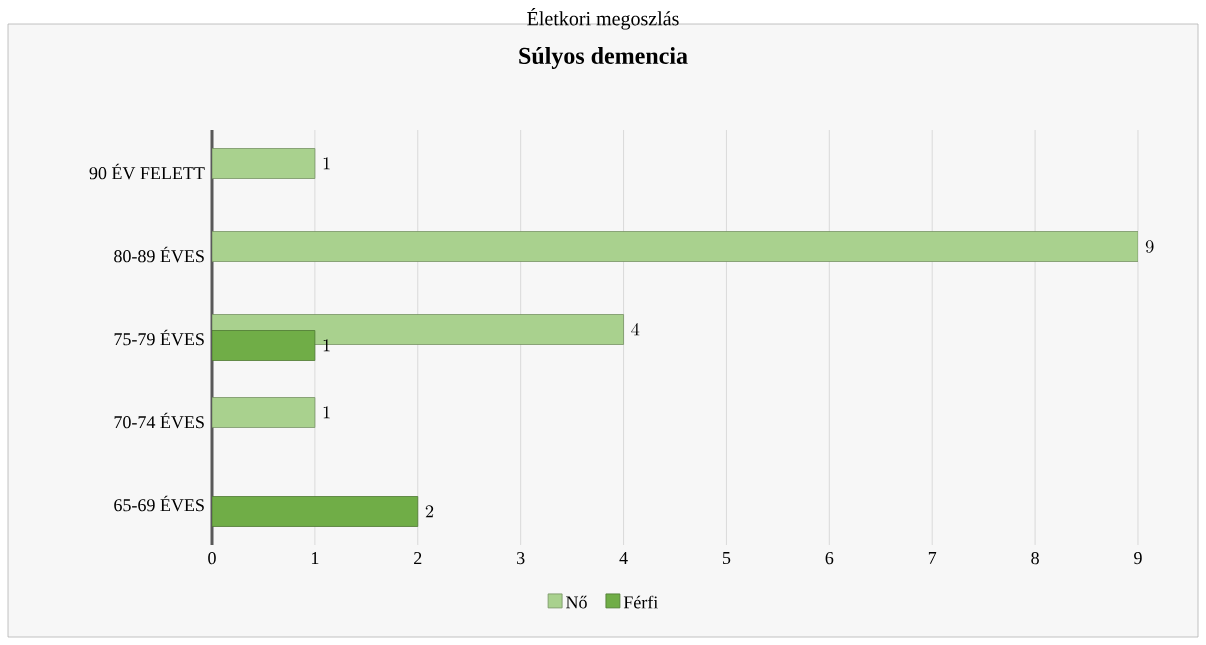 This screenshot has width=1206, height=645. What do you see at coordinates (1138, 558) in the screenshot?
I see `x-tick-label: 9` at bounding box center [1138, 558].